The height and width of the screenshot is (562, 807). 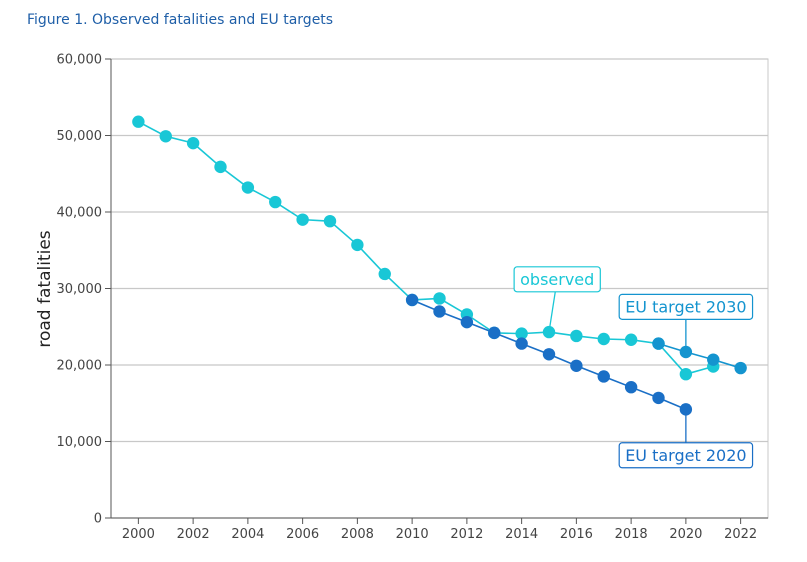 I want to click on annotation-label: EU target 2030, so click(x=685, y=306).